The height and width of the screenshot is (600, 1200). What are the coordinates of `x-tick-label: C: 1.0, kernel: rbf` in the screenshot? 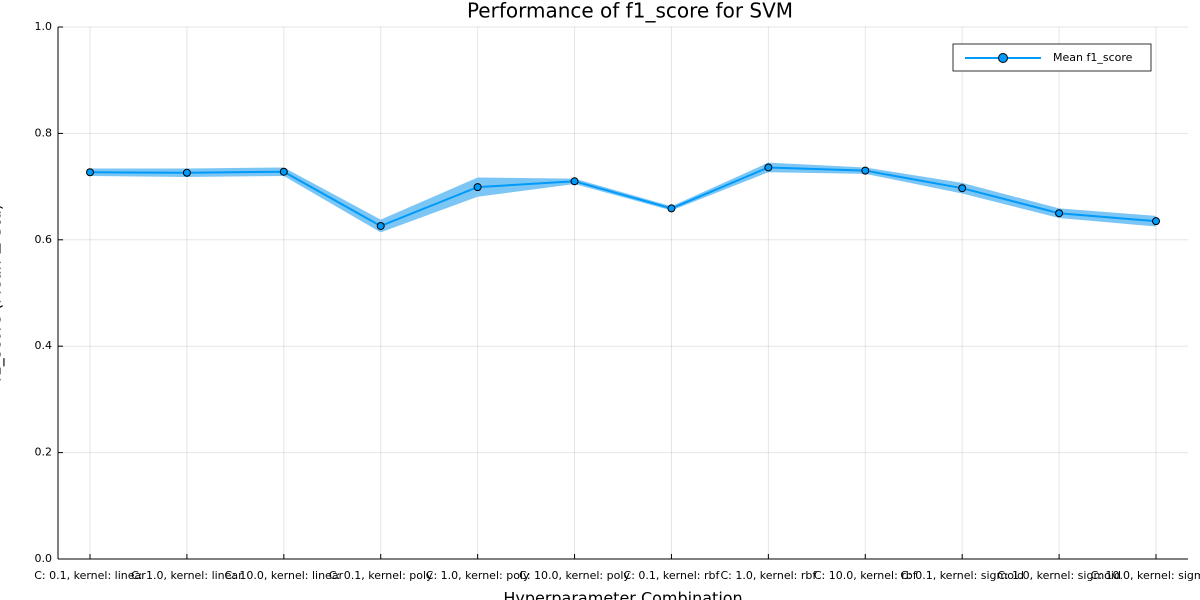 It's located at (768, 575).